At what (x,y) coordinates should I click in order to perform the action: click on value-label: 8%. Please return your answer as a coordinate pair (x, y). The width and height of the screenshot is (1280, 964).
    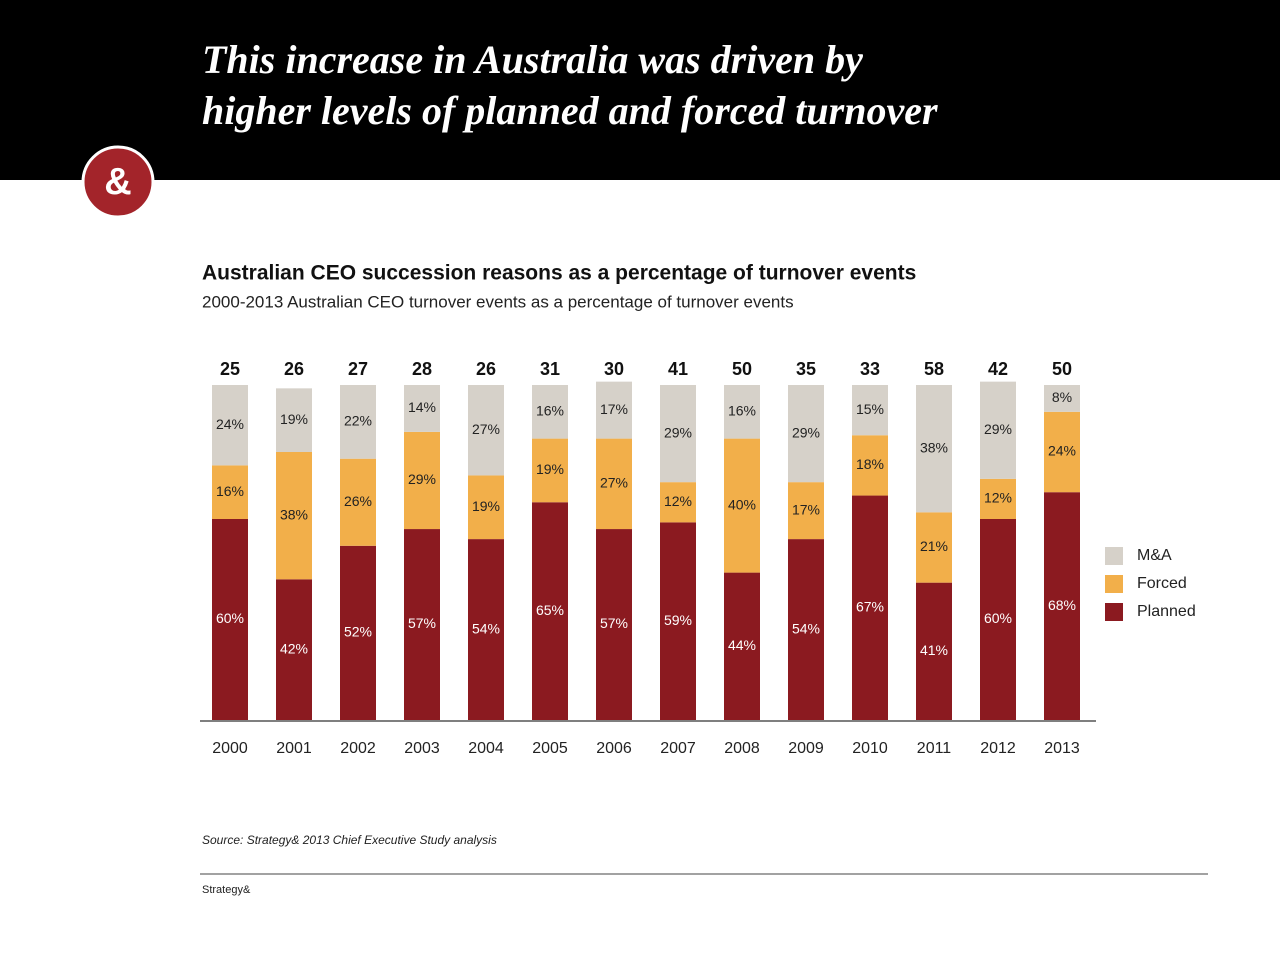
    Looking at the image, I should click on (1062, 397).